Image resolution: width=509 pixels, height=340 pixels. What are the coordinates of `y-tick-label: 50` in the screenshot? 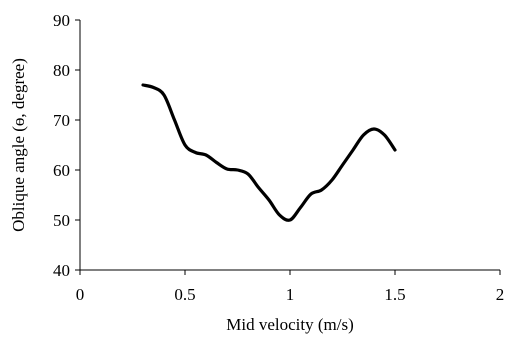 It's located at (61, 220).